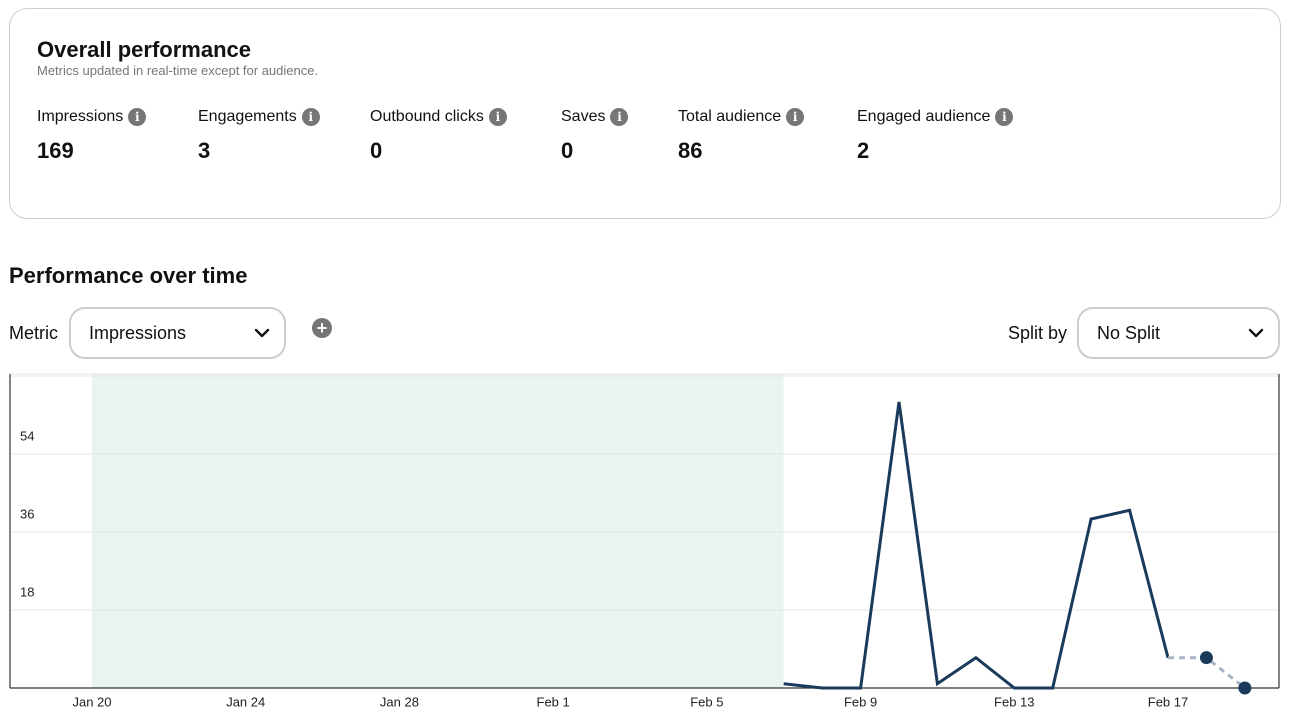 The height and width of the screenshot is (714, 1292). I want to click on metric-label: Total audience, so click(730, 116).